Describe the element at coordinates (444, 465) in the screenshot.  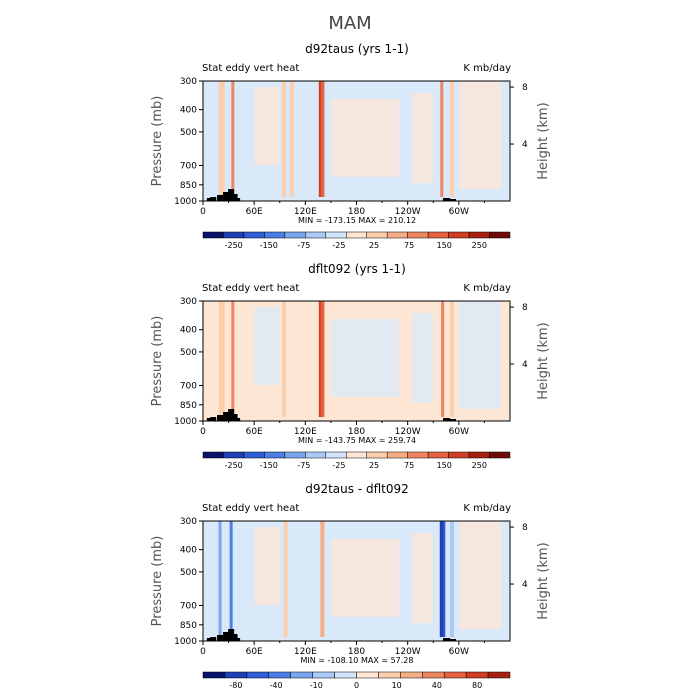
I see `colorbar-label: 150` at that location.